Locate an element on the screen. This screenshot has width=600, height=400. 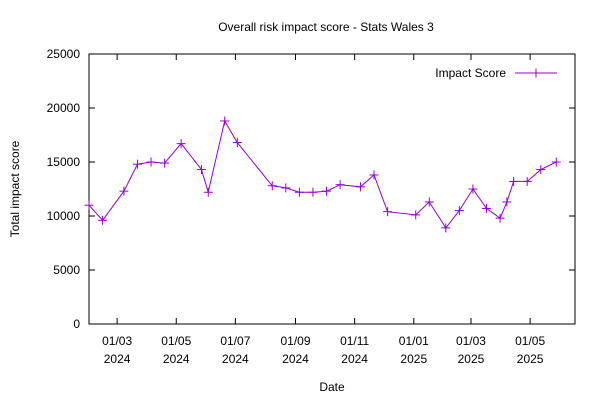
x-tick-label-date: 01/09 is located at coordinates (295, 341).